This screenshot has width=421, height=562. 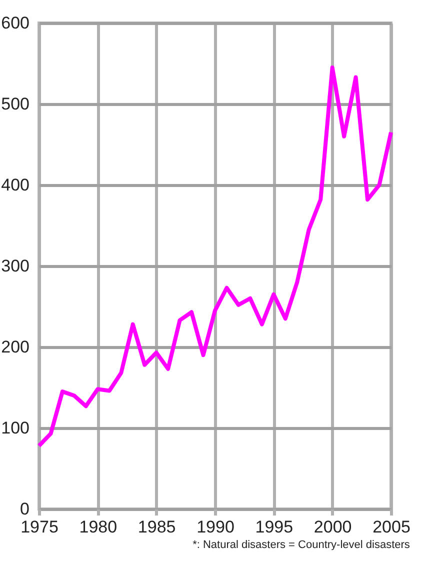 What do you see at coordinates (15, 23) in the screenshot?
I see `y-tick-label: 600` at bounding box center [15, 23].